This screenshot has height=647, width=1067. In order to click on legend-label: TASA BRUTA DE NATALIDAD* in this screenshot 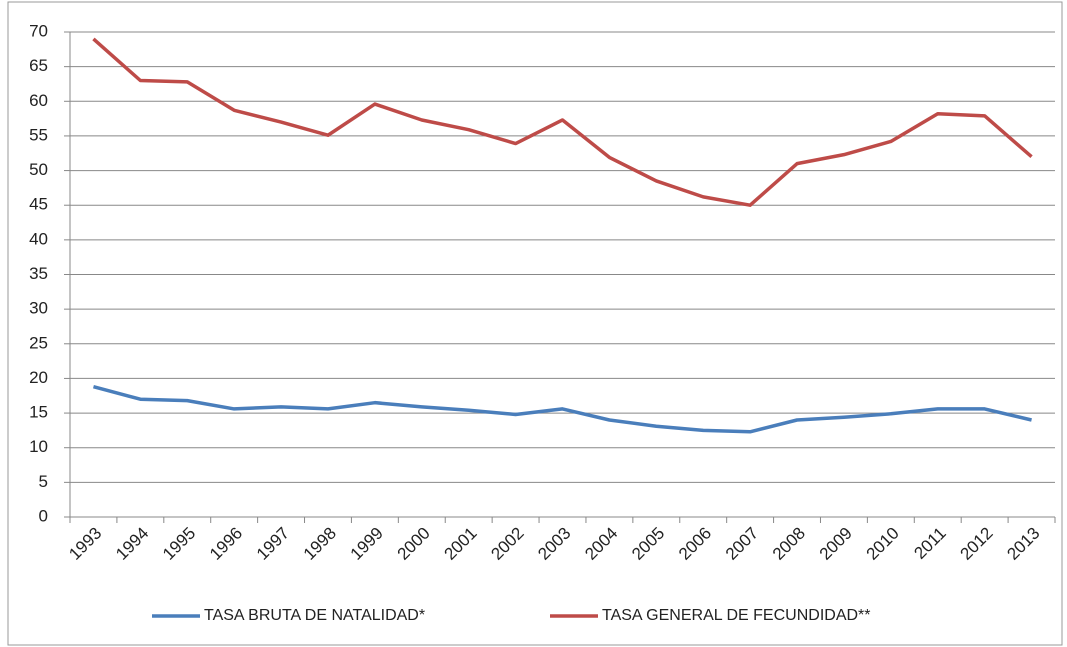, I will do `click(314, 615)`.